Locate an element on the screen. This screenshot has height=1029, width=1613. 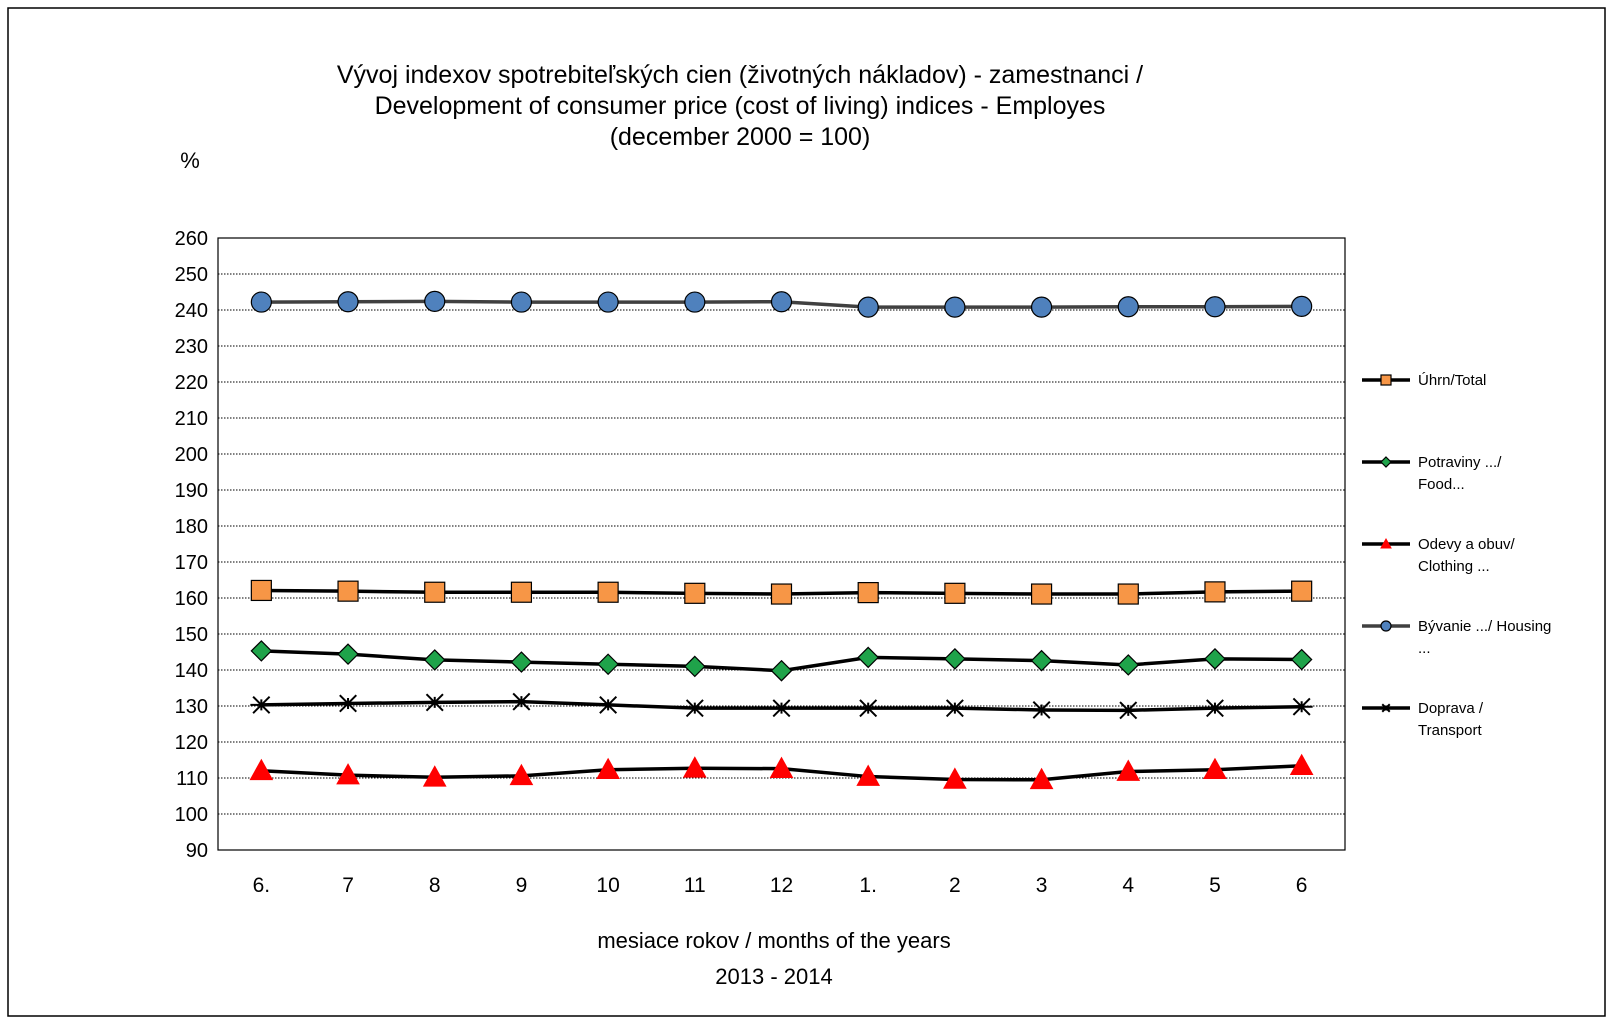
y-tick-label: 90 is located at coordinates (197, 851).